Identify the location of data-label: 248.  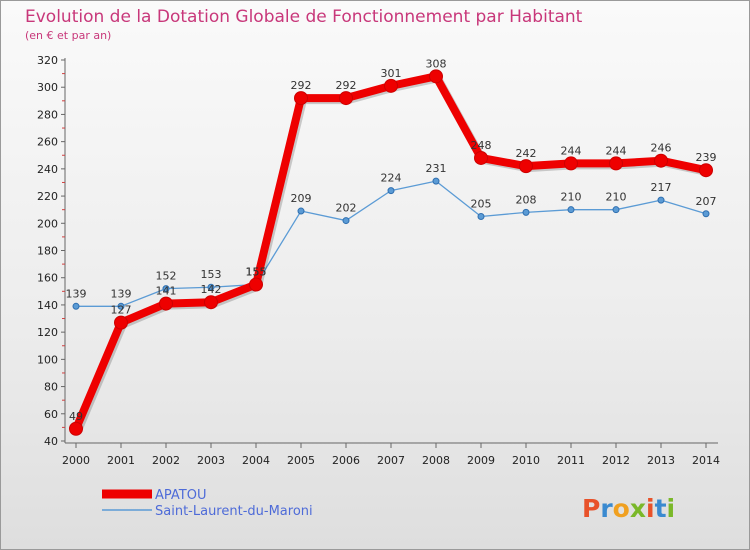
(481, 145).